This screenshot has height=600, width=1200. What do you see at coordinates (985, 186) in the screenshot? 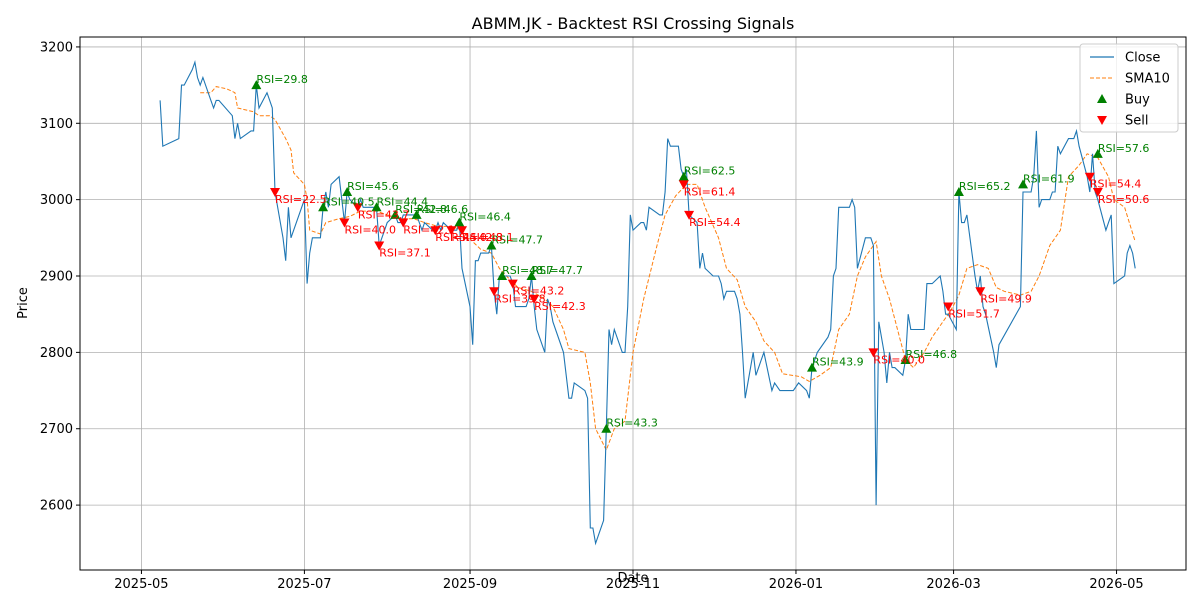
I see `buy-rsi-label: RSI=65.2` at bounding box center [985, 186].